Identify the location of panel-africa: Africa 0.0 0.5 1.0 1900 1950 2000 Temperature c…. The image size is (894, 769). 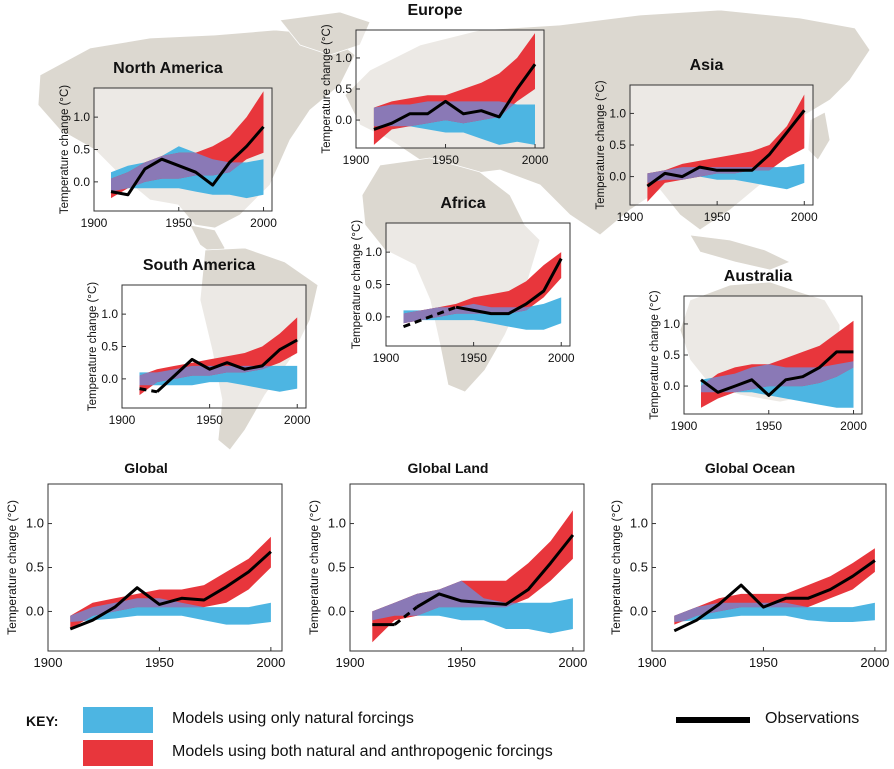
(463, 282).